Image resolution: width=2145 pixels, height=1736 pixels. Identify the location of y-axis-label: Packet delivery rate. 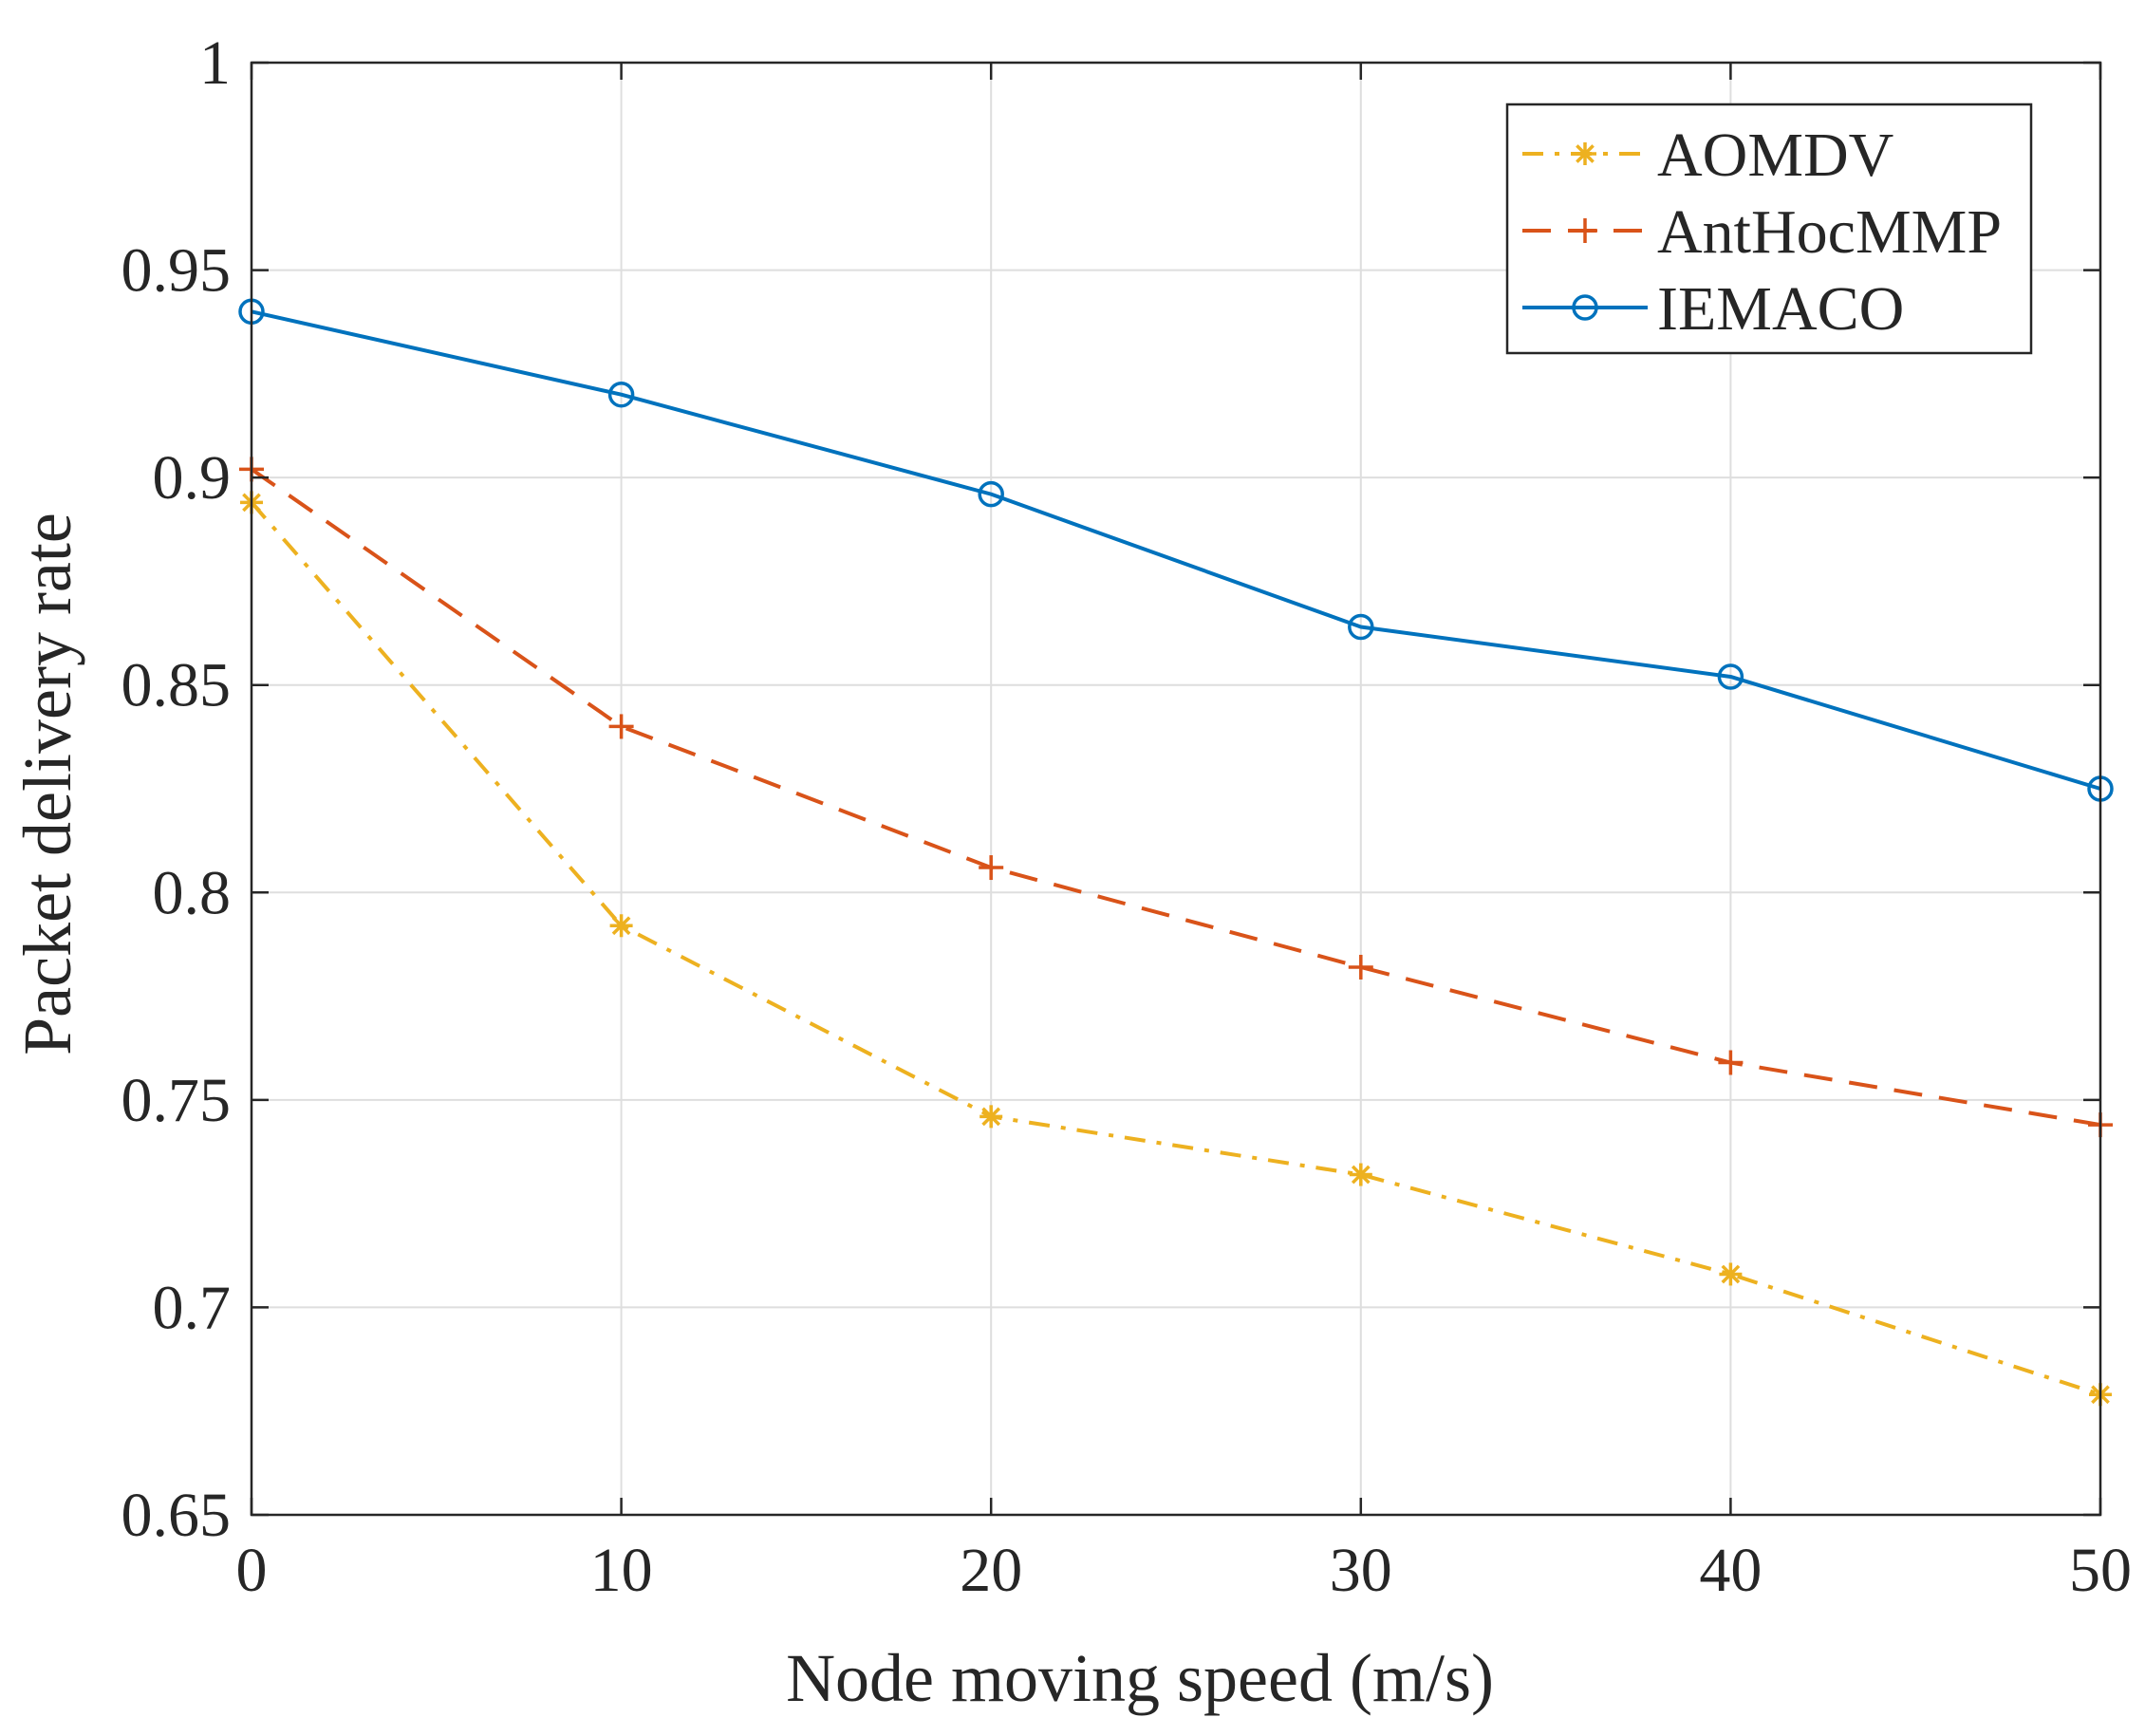
(47, 784).